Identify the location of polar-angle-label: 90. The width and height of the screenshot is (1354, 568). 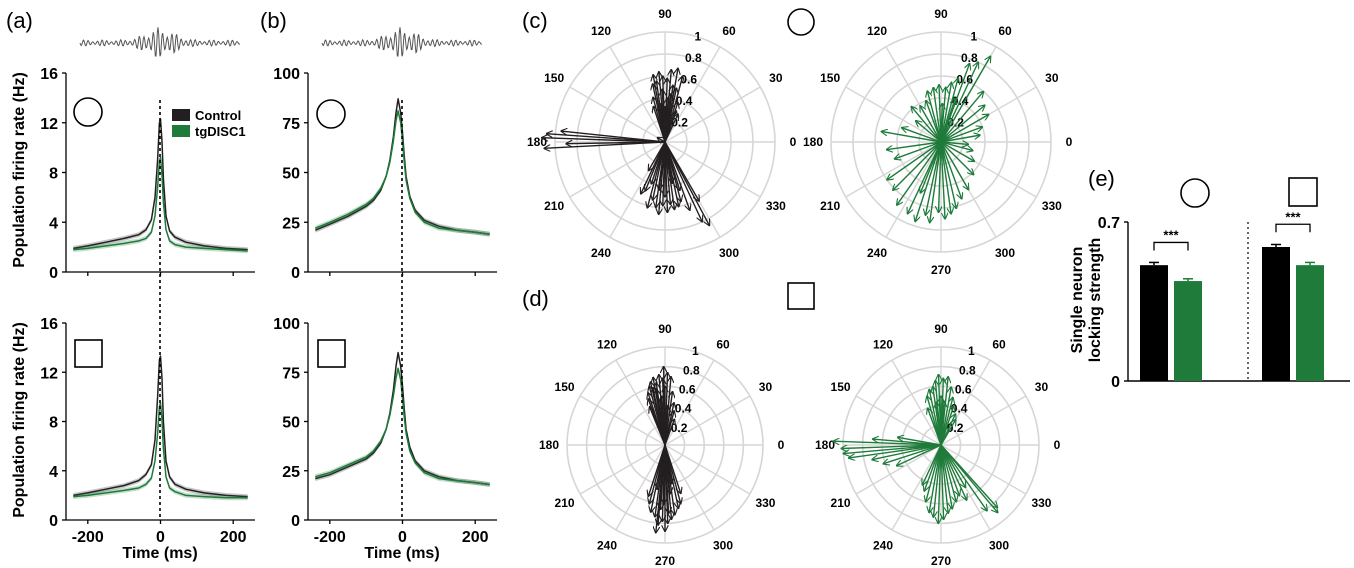
(941, 329).